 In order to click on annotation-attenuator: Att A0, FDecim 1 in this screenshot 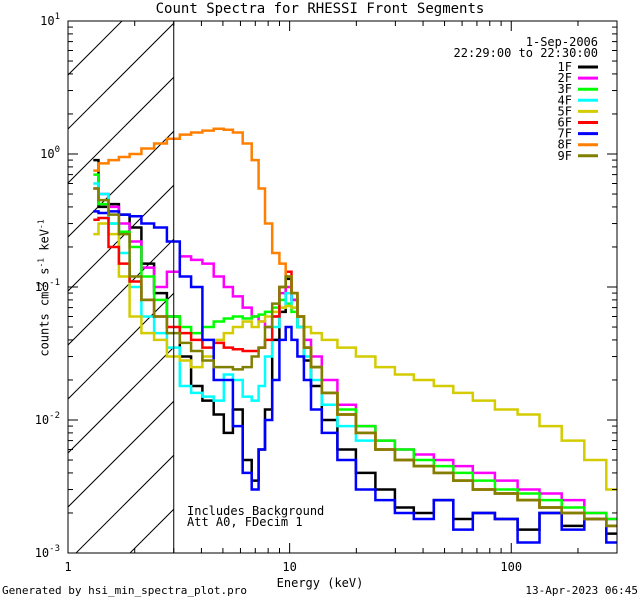, I will do `click(245, 522)`.